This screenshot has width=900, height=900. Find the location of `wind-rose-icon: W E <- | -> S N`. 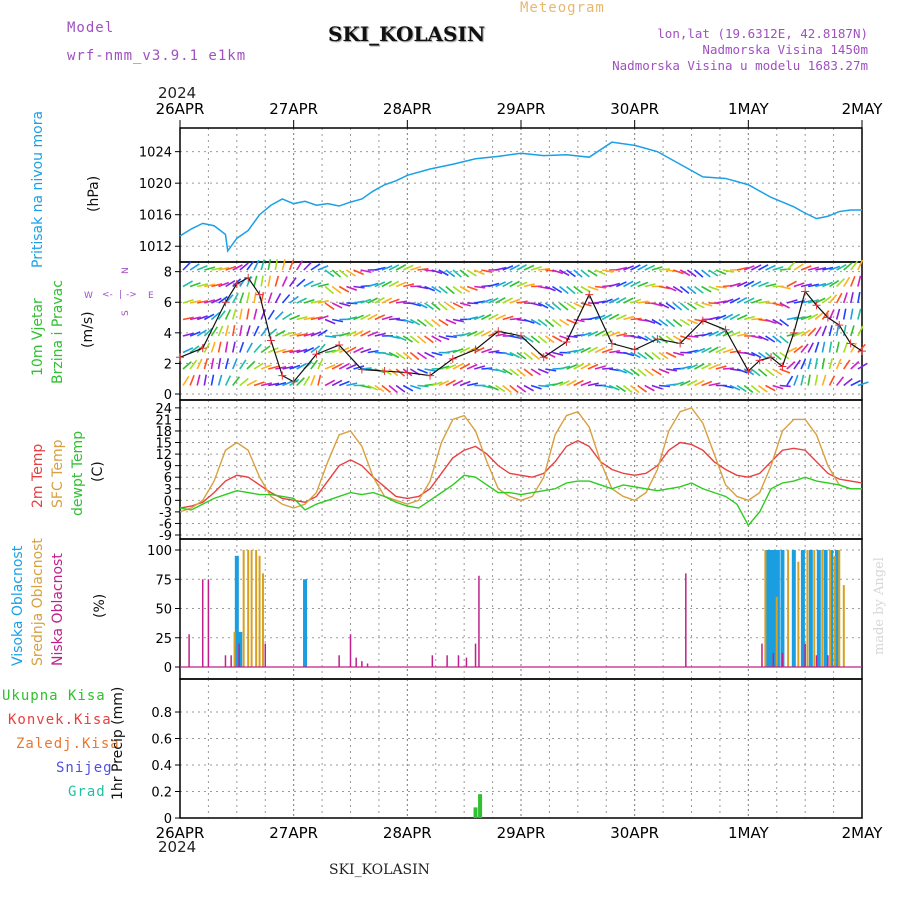

wind-rose-icon: W E <- | -> S N is located at coordinates (119, 291).